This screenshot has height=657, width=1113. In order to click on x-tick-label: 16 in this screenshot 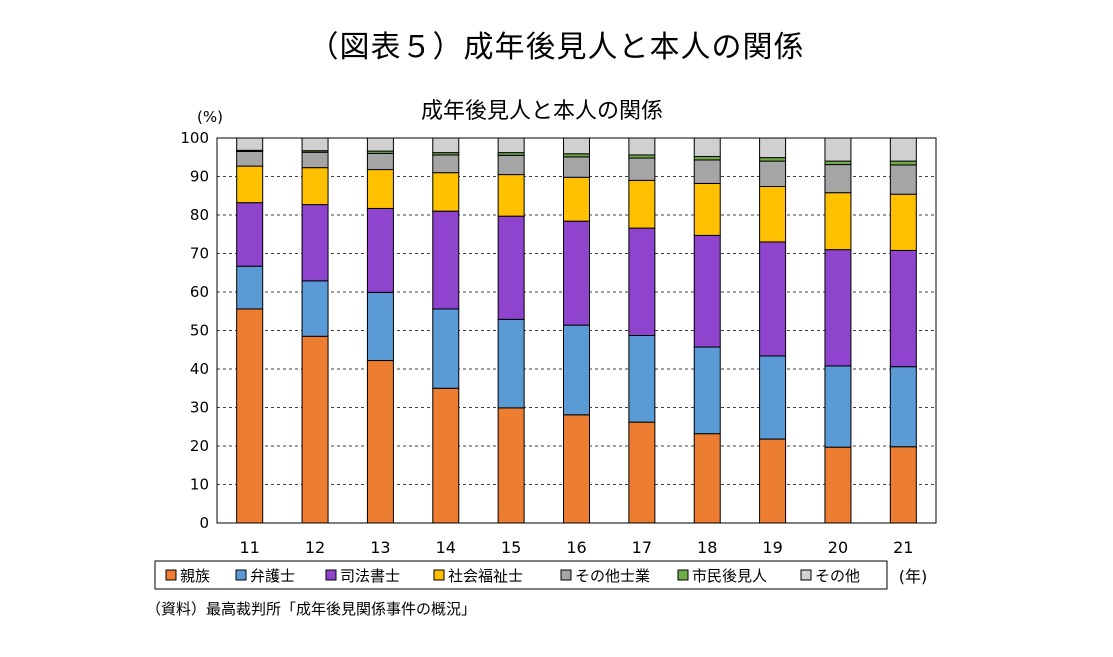, I will do `click(576, 547)`.